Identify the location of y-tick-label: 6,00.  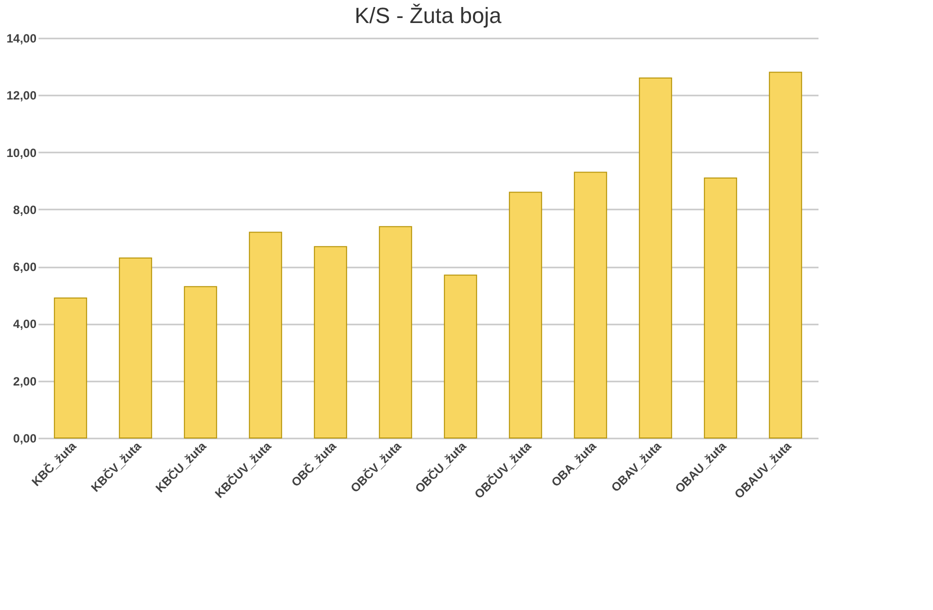
(25, 267).